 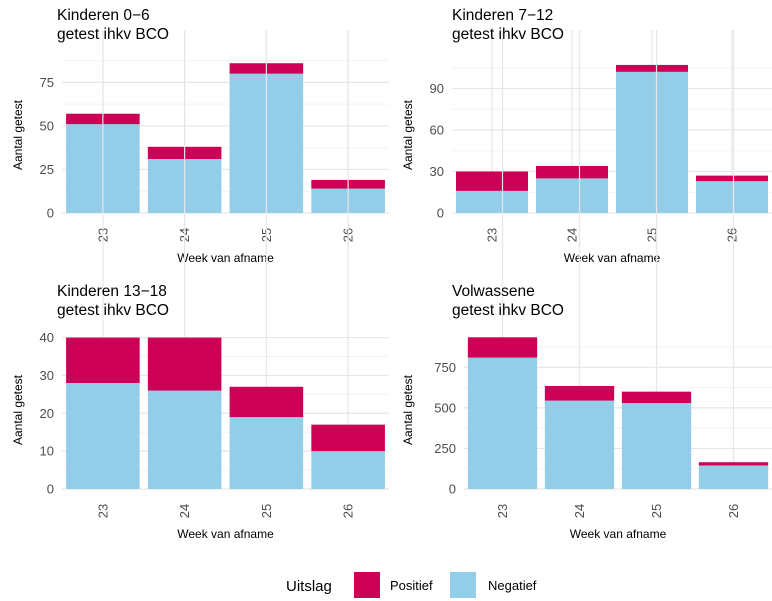 What do you see at coordinates (463, 585) in the screenshot?
I see `legend-swatch-negatief` at bounding box center [463, 585].